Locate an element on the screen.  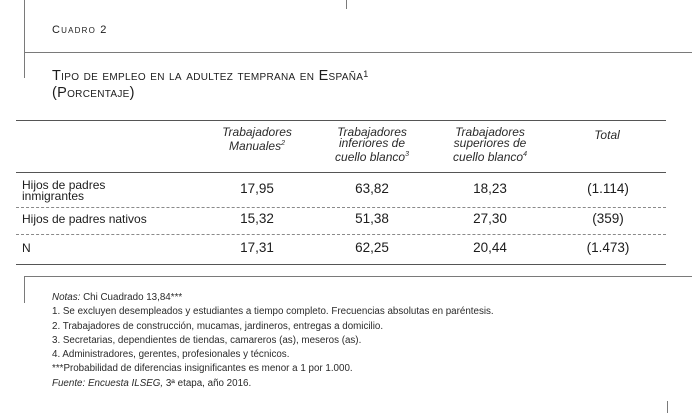
table-subtitle: (Porcentaje) is located at coordinates (93, 93).